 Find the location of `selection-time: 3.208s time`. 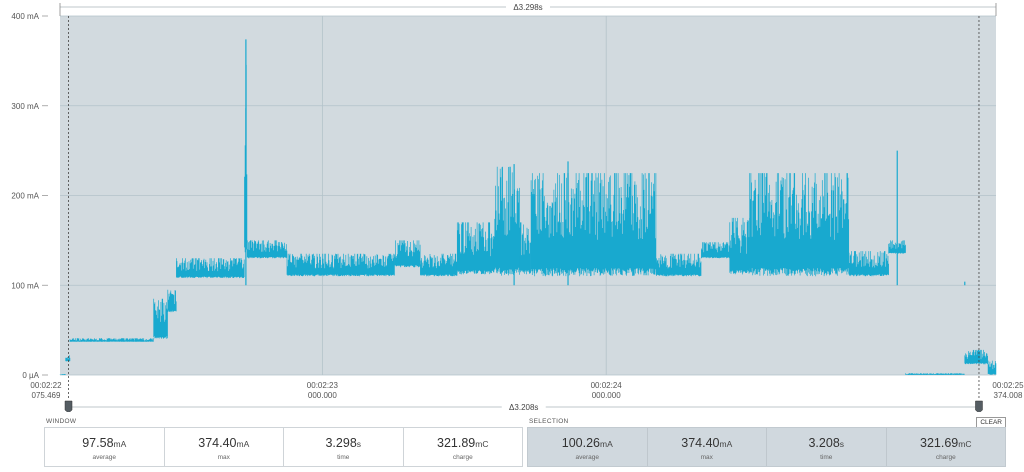

selection-time: 3.208s time is located at coordinates (827, 447).